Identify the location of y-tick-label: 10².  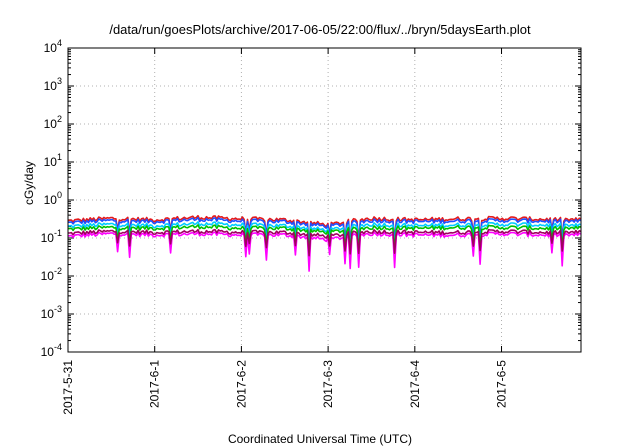
(53, 122).